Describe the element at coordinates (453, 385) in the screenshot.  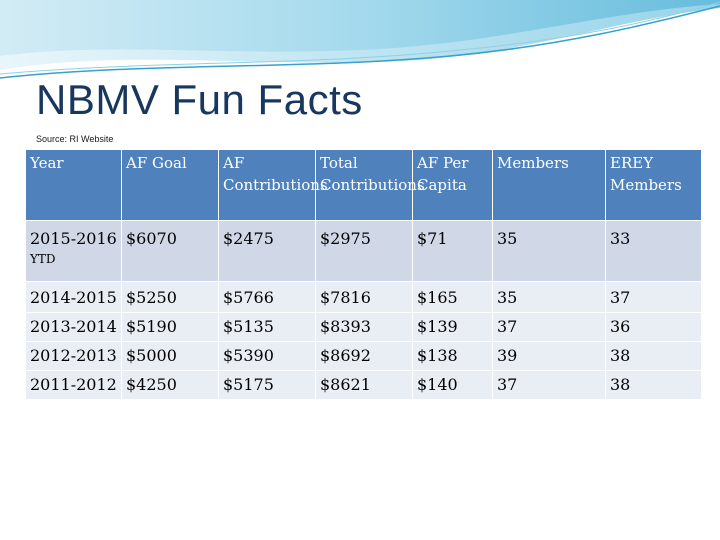
I see `af-per-capita-cell: $140` at that location.